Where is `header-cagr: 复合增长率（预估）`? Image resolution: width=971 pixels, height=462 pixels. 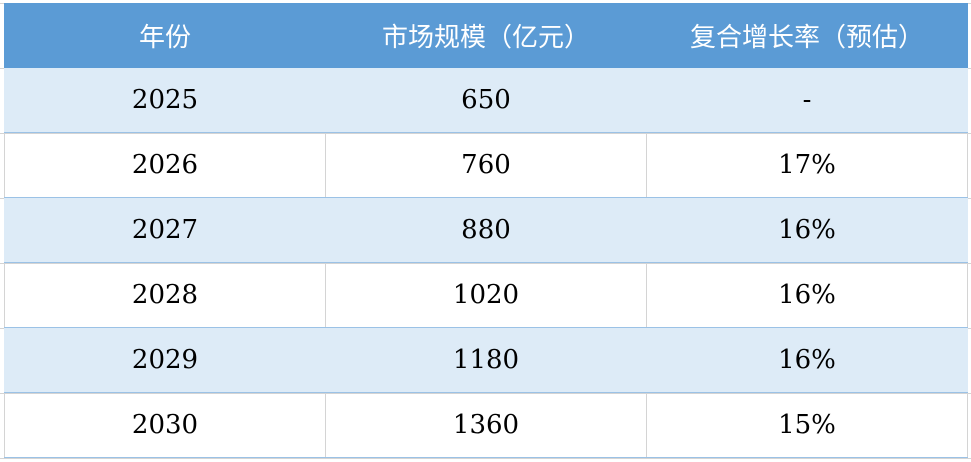
header-cagr: 复合增长率（预估） is located at coordinates (807, 35).